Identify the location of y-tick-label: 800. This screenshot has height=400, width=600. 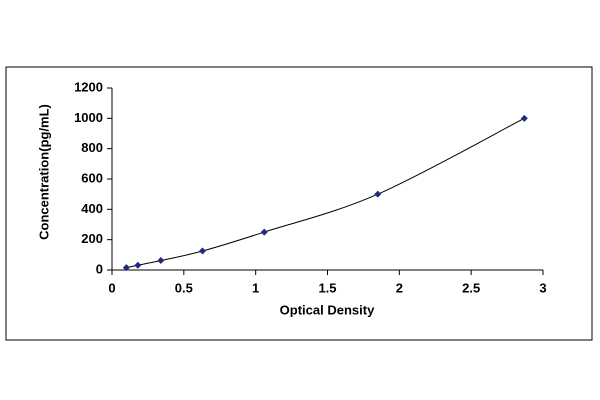
(92, 147).